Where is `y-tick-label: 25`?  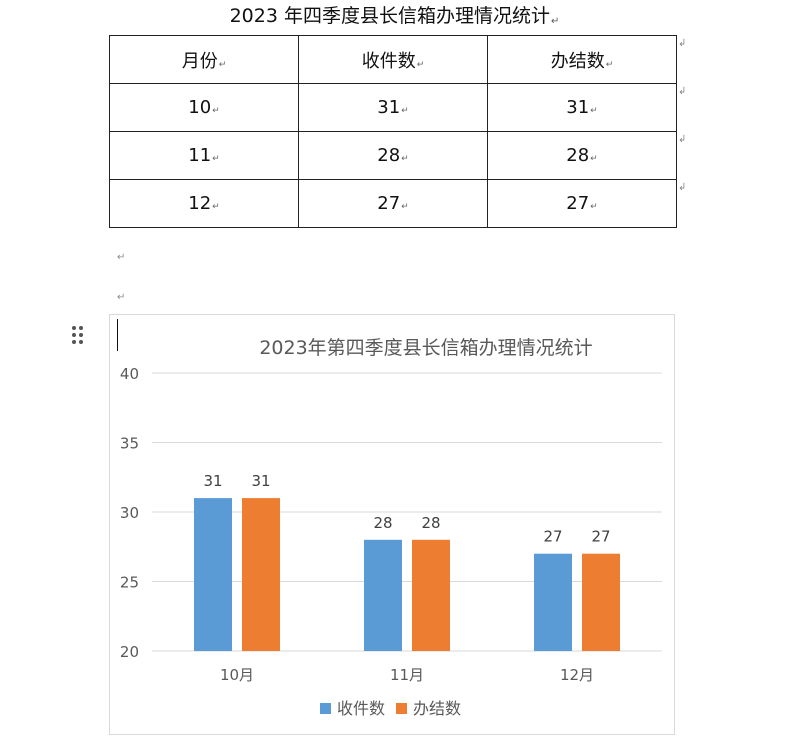 y-tick-label: 25 is located at coordinates (129, 583).